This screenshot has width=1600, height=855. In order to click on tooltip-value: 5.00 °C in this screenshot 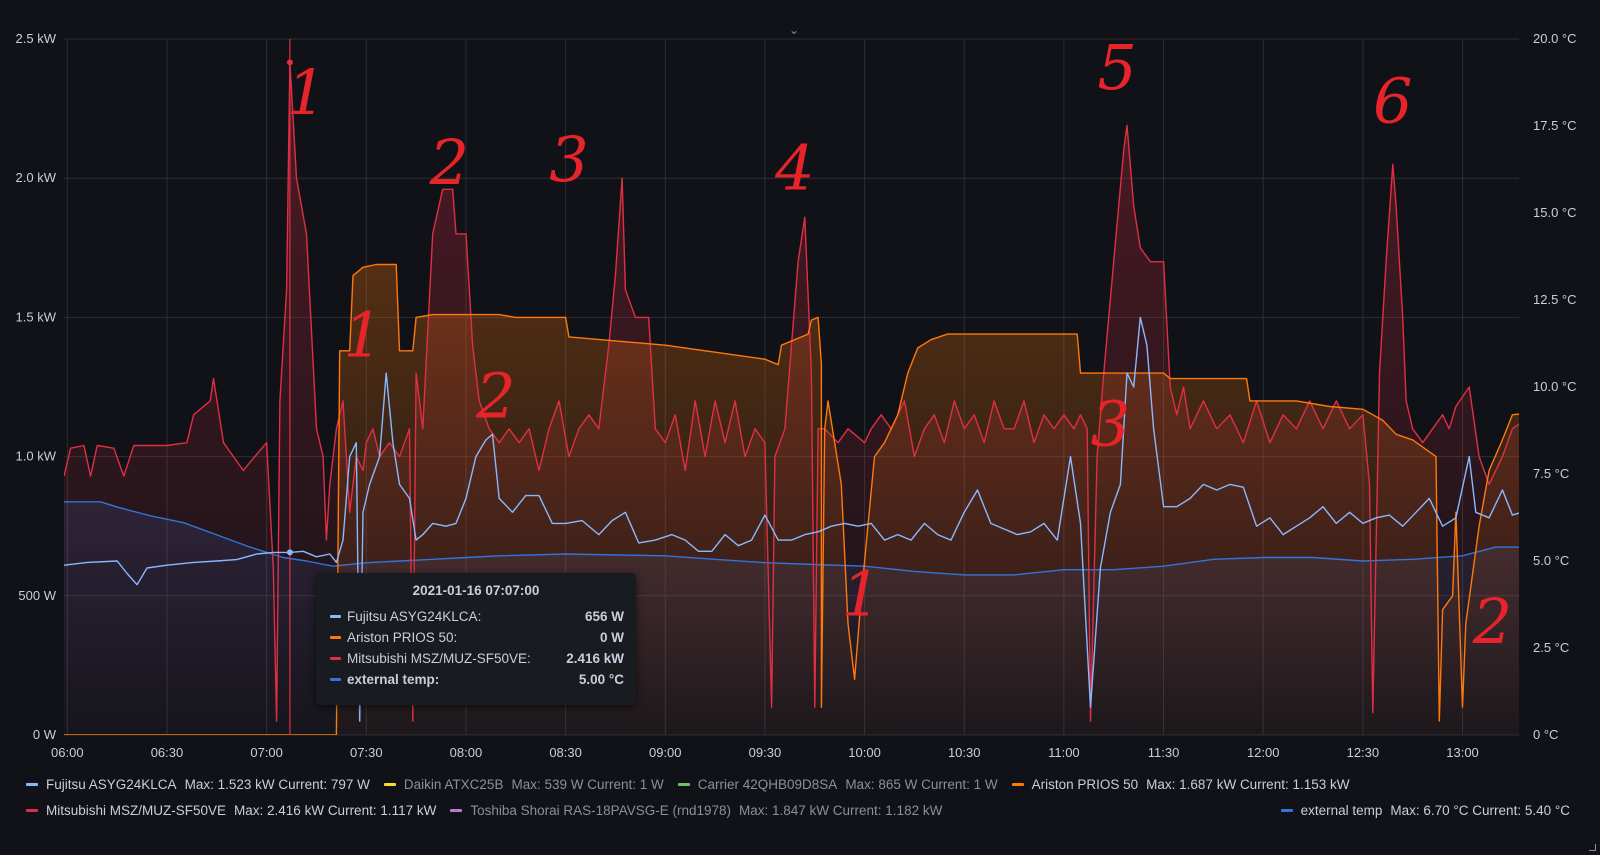, I will do `click(601, 679)`.